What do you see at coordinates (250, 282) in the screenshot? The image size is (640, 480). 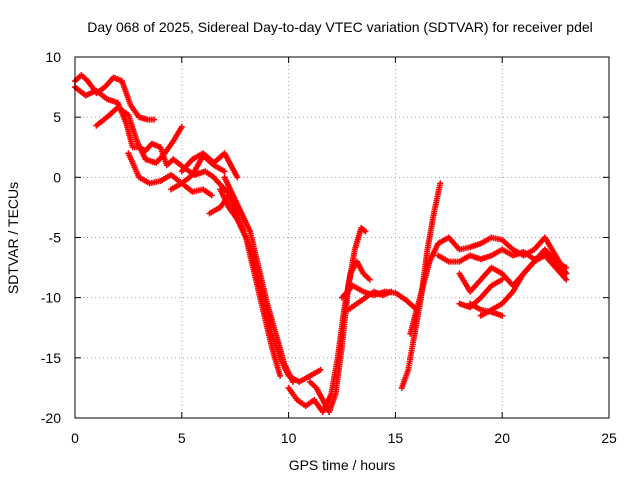 I see `series-track-i` at bounding box center [250, 282].